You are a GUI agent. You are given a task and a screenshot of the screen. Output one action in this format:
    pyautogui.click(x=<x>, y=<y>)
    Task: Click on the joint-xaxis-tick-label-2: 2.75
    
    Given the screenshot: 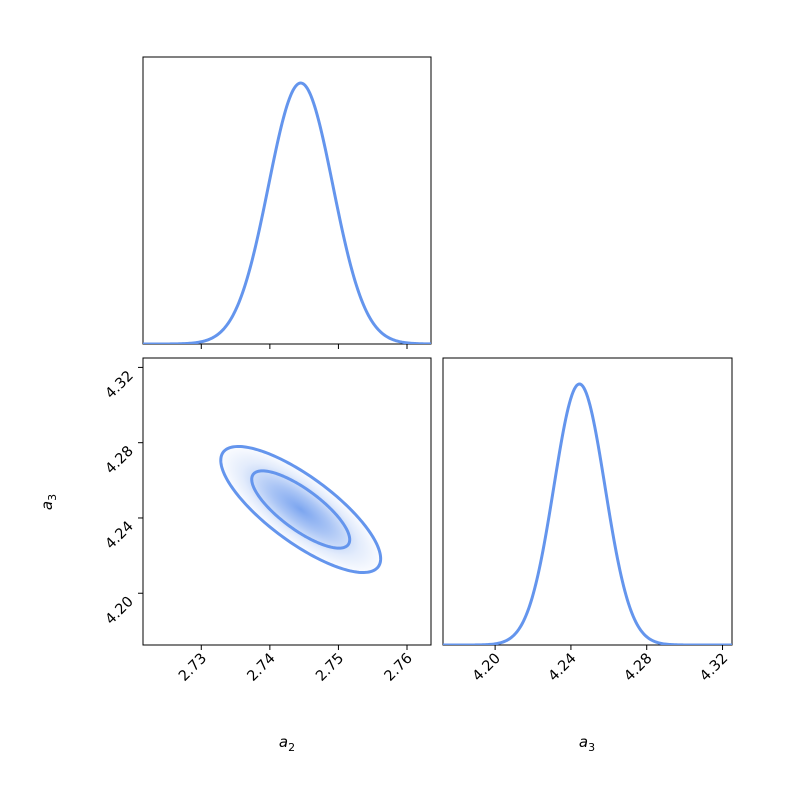 What is the action you would take?
    pyautogui.click(x=330, y=668)
    